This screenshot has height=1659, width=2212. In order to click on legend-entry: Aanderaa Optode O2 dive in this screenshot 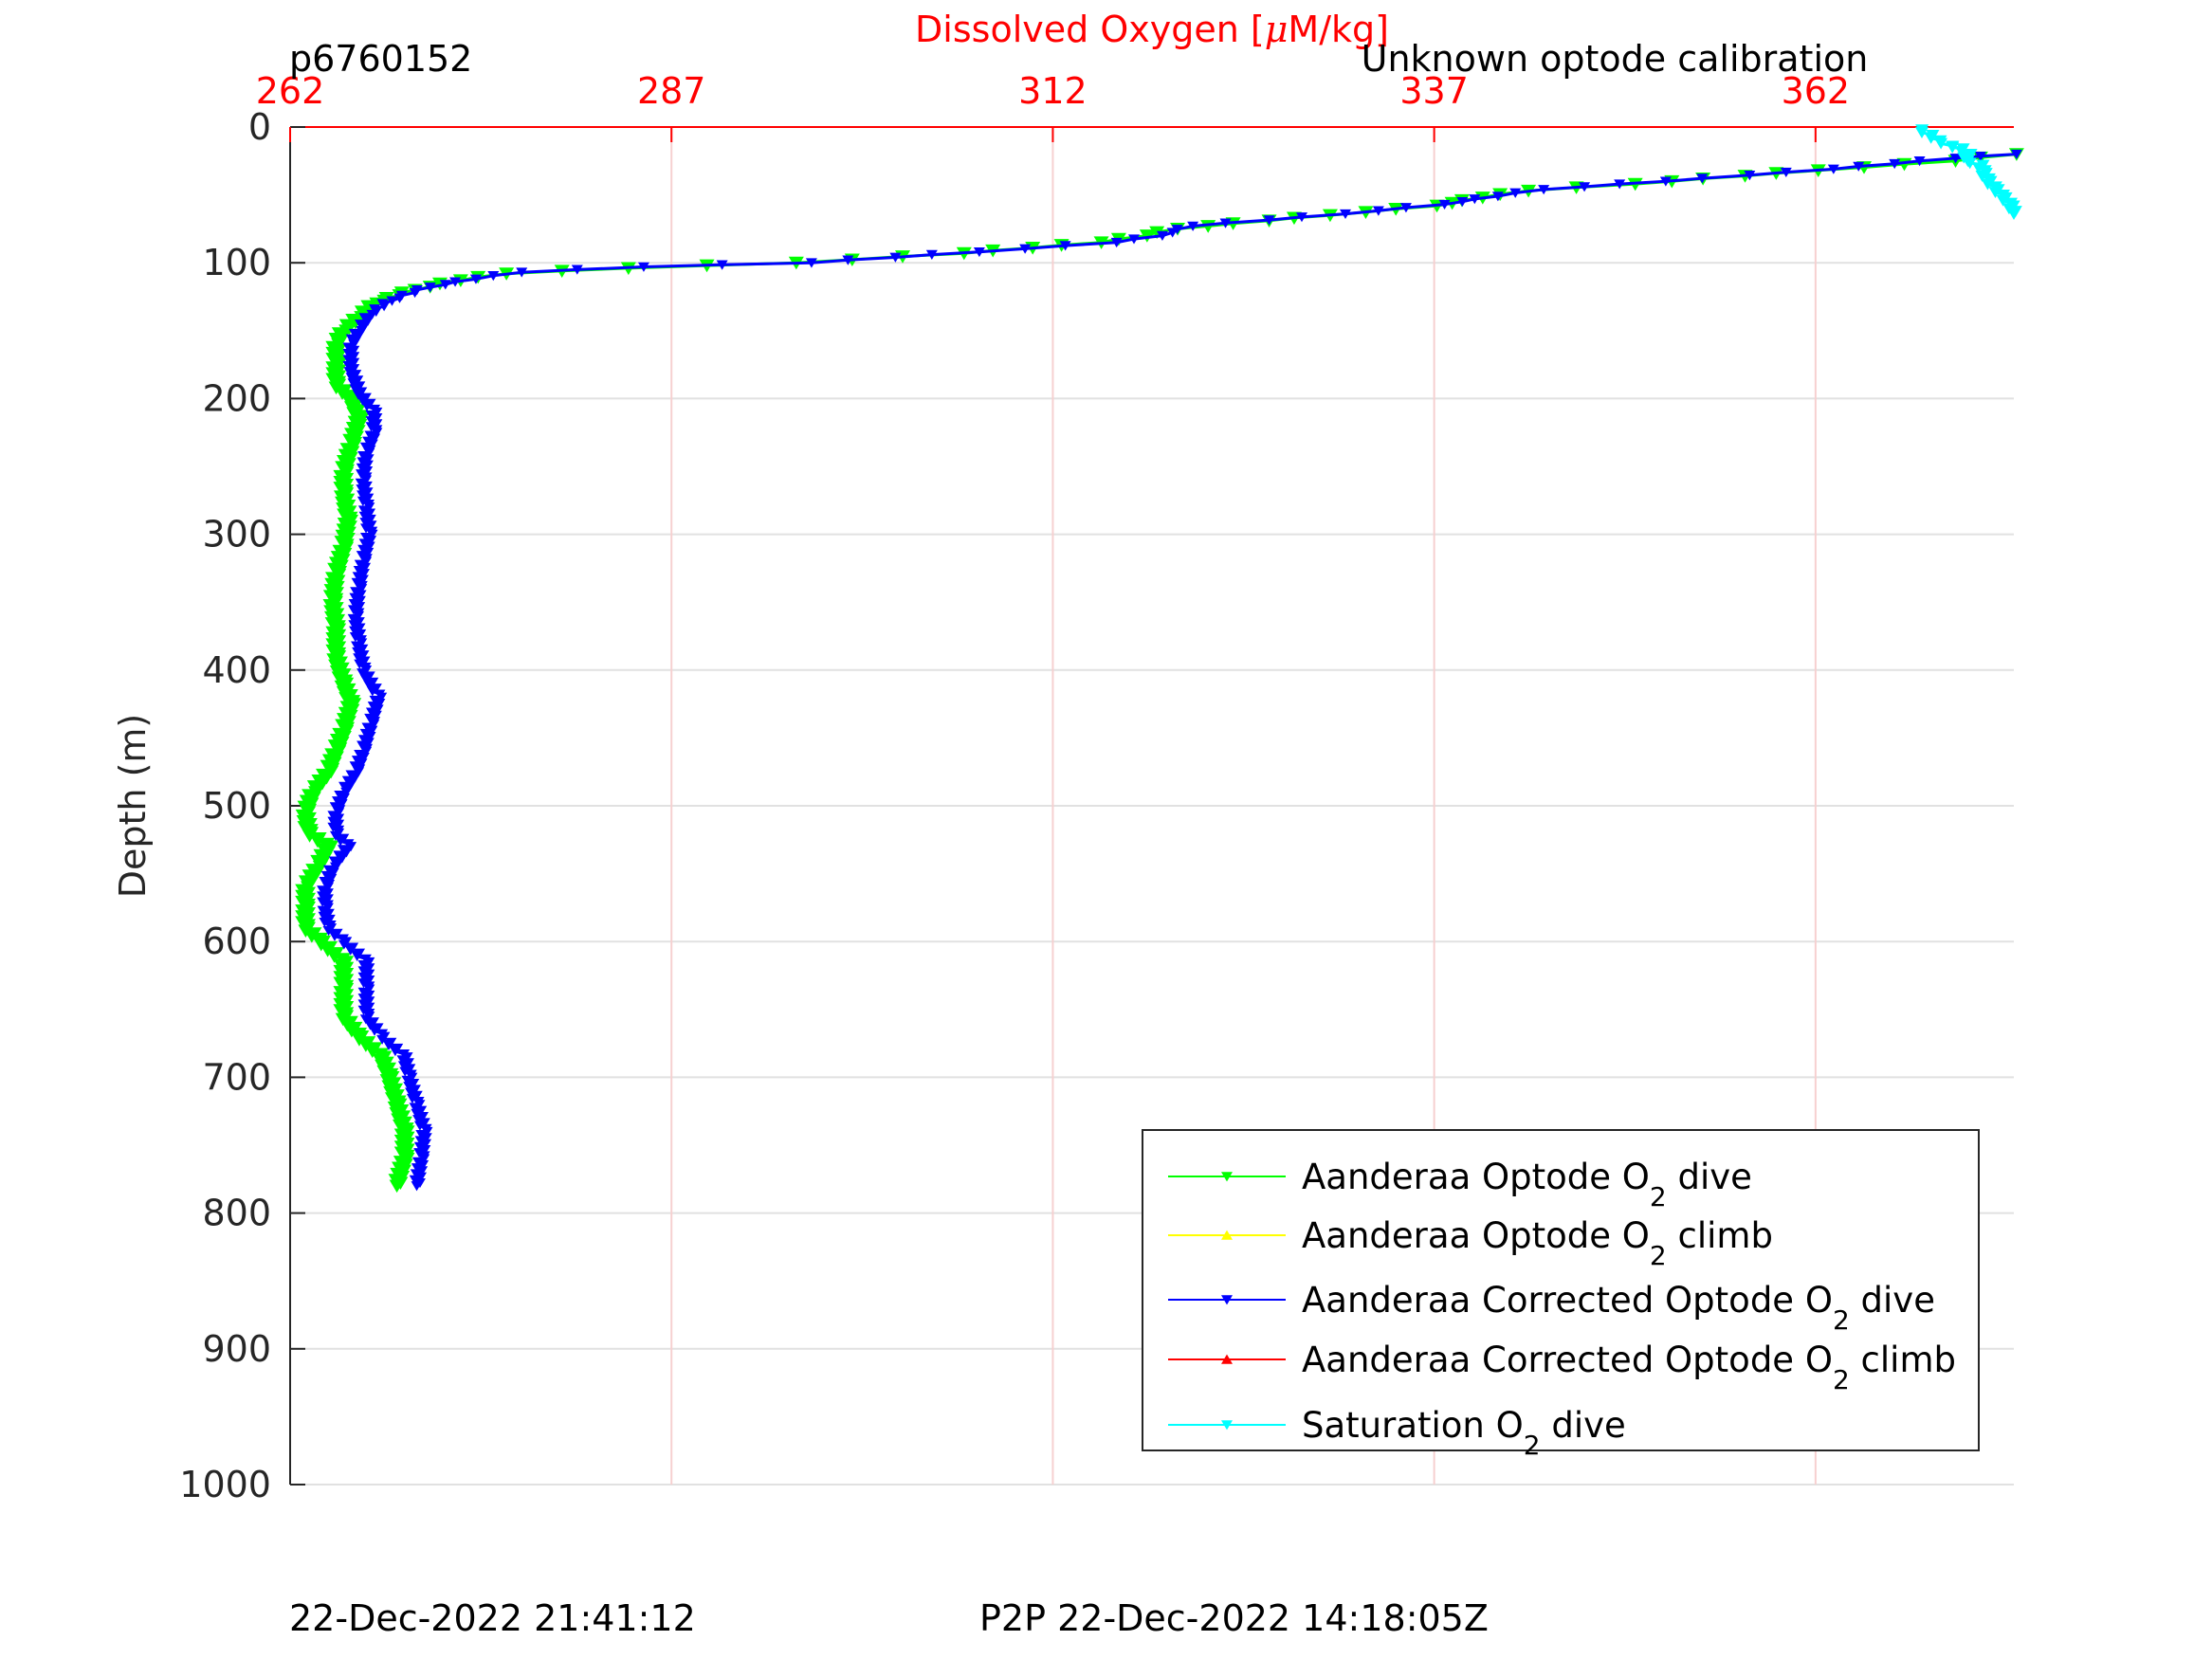, I will do `click(1460, 1184)`.